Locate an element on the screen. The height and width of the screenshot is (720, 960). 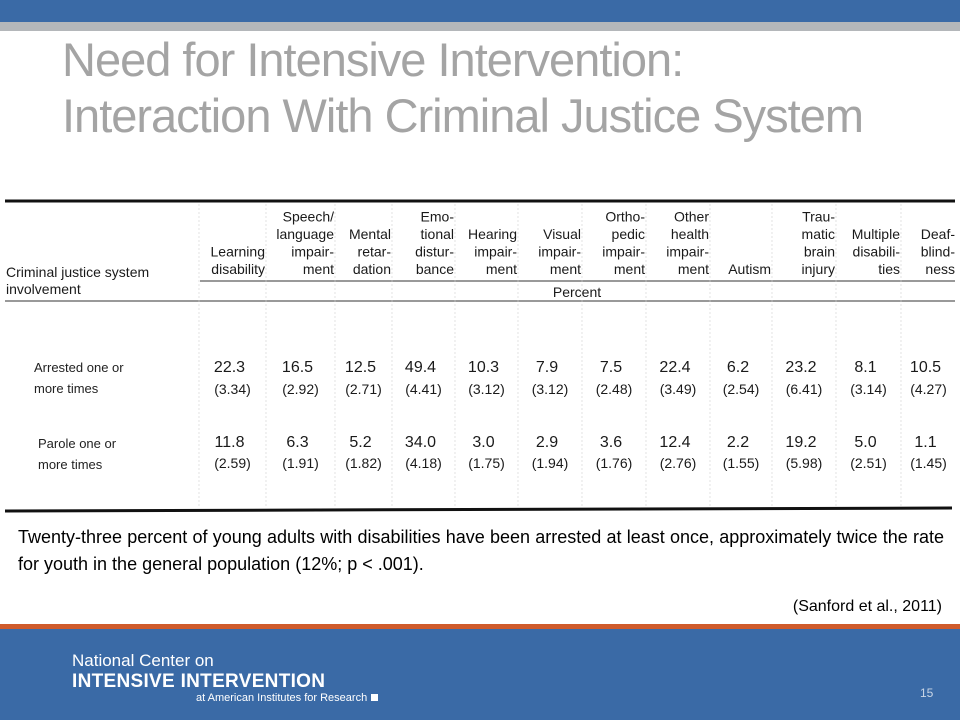
cell-value: 7.5 is located at coordinates (611, 367).